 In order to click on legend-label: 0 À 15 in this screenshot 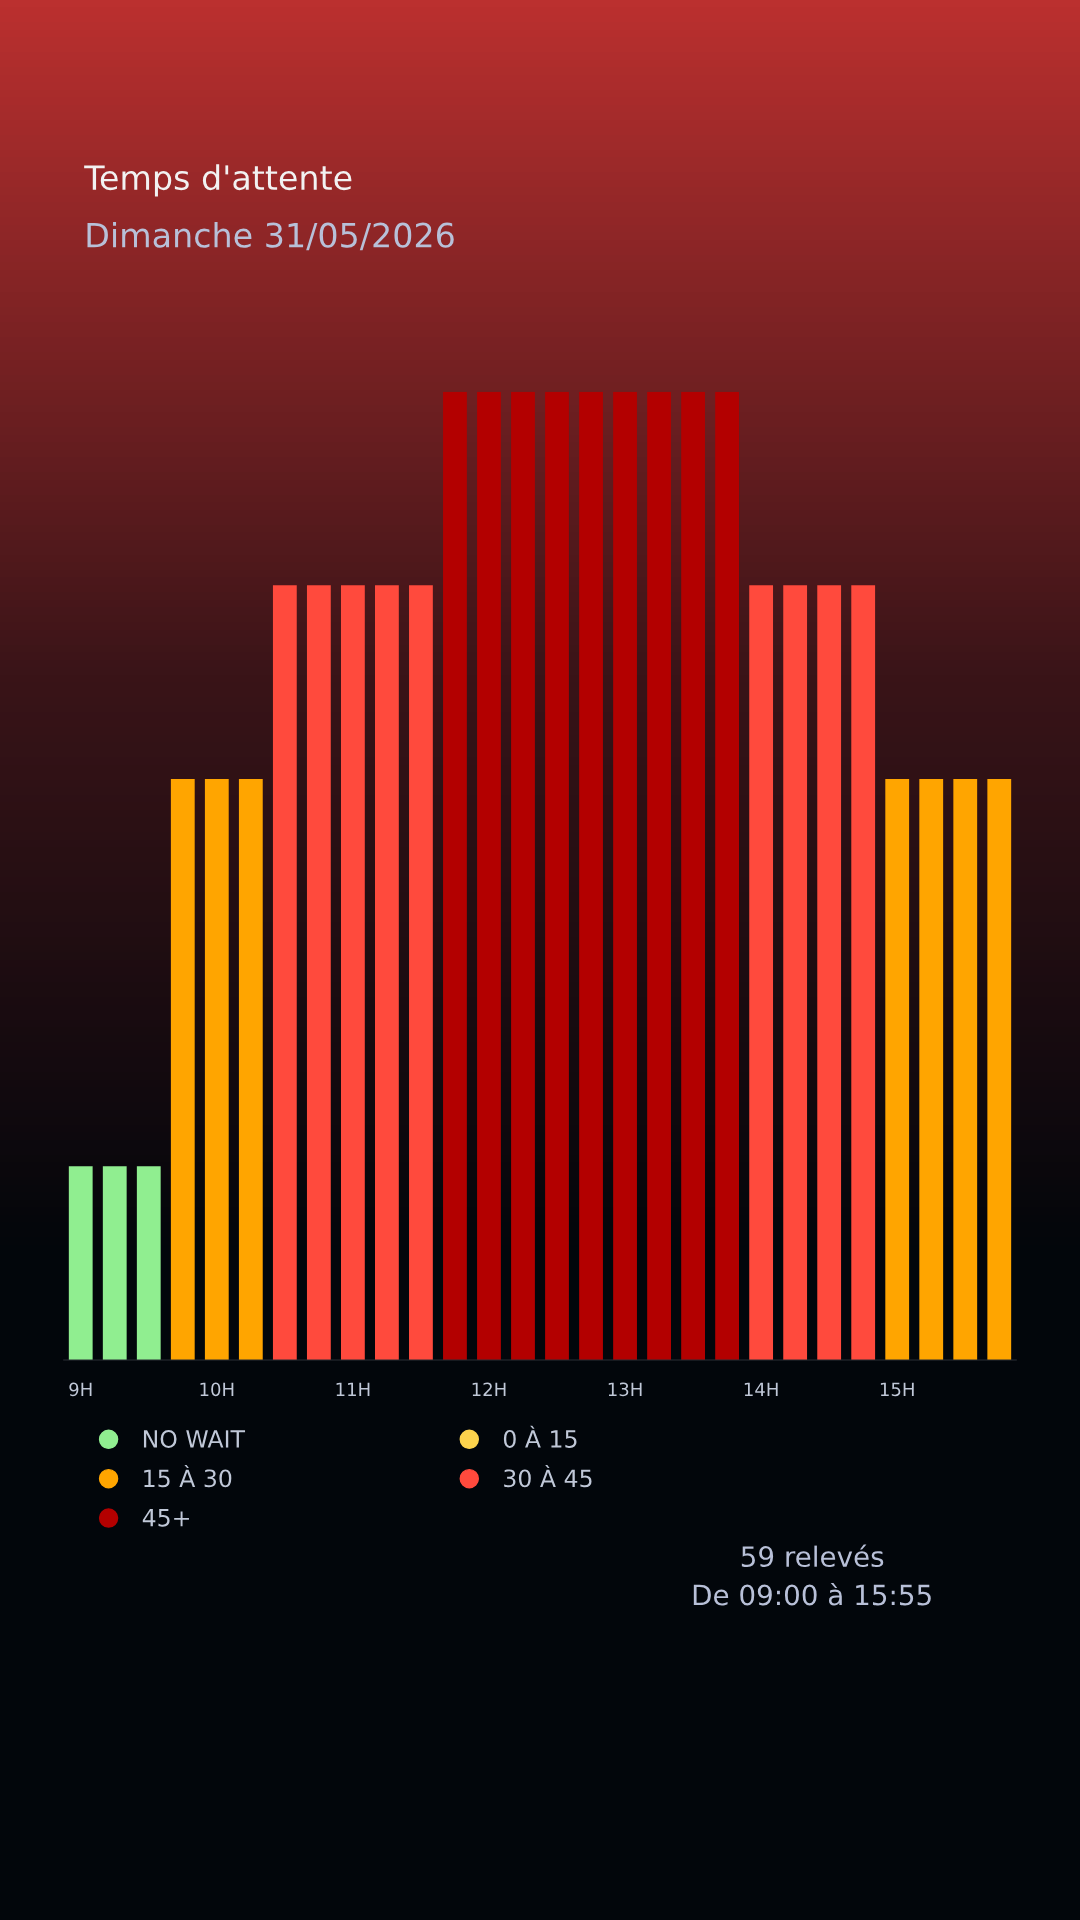, I will do `click(540, 1436)`.